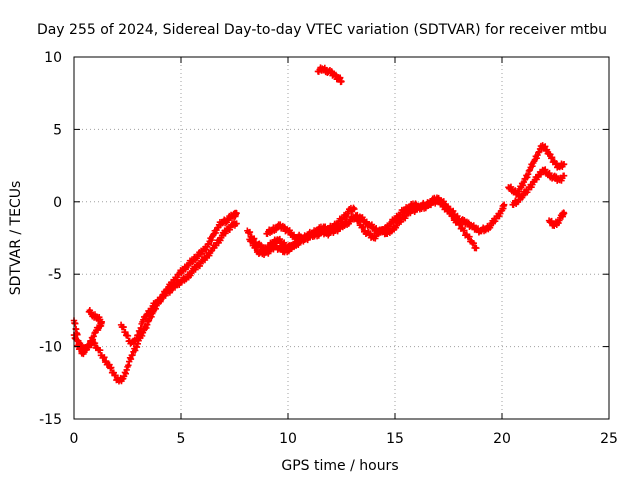 This screenshot has width=640, height=480. I want to click on x-tick-label: 10, so click(288, 439).